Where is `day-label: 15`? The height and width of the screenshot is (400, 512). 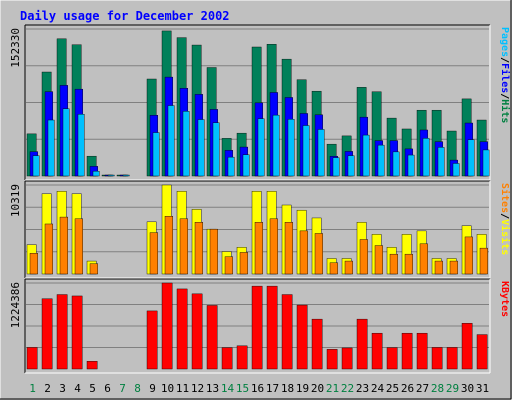
day-label: 15 is located at coordinates (242, 388).